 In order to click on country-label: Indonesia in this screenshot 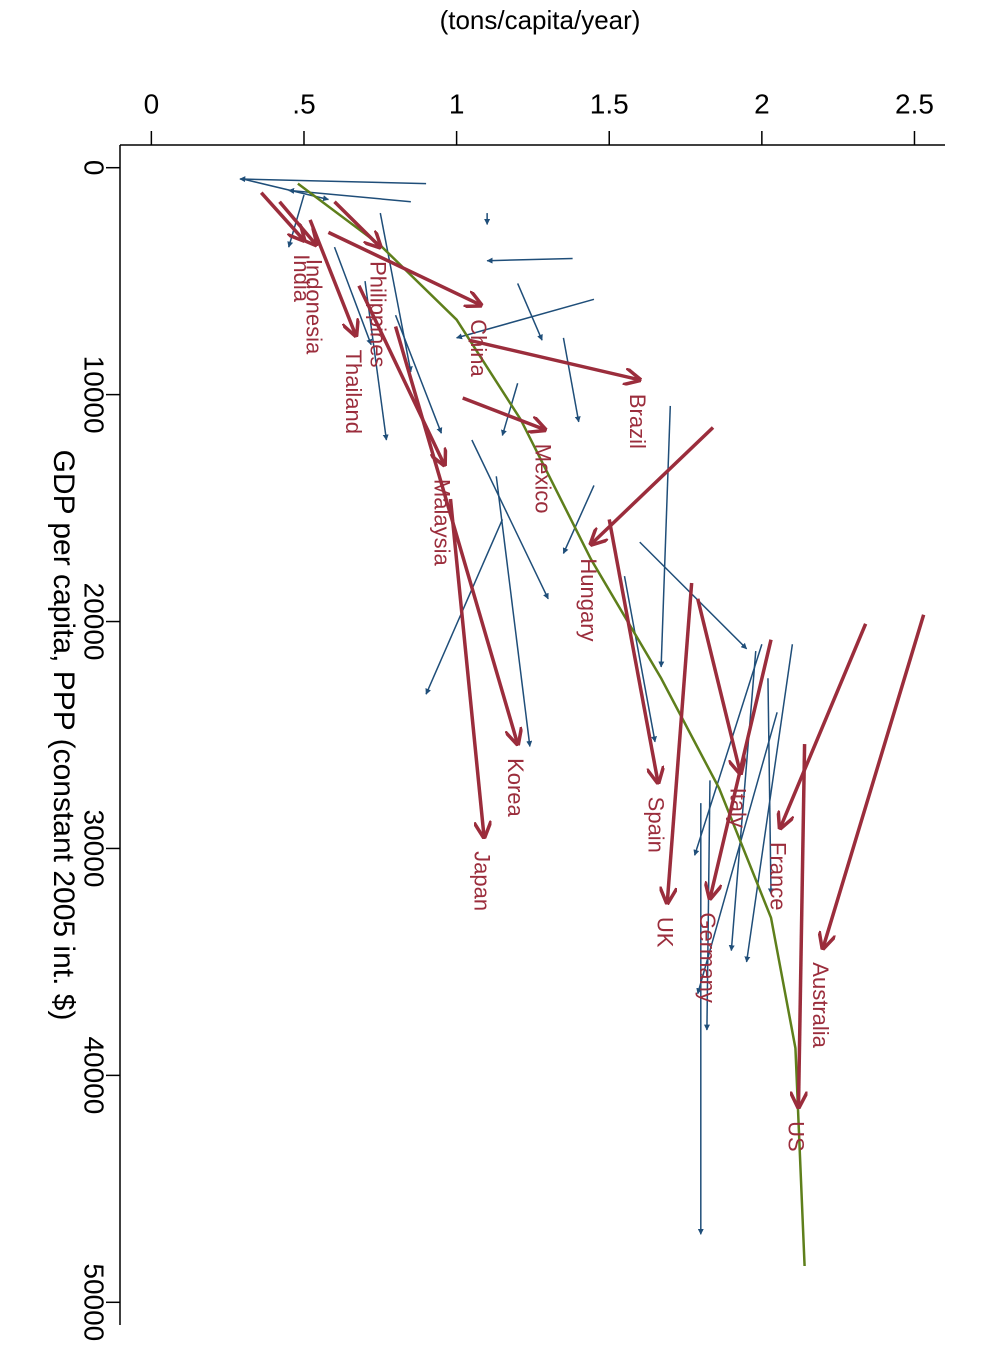, I will do `click(313, 307)`.